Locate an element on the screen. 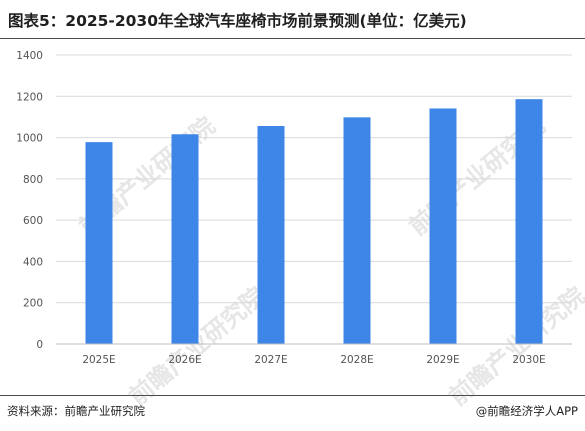 Image resolution: width=585 pixels, height=431 pixels. x-tick-label: 2026E is located at coordinates (184, 360).